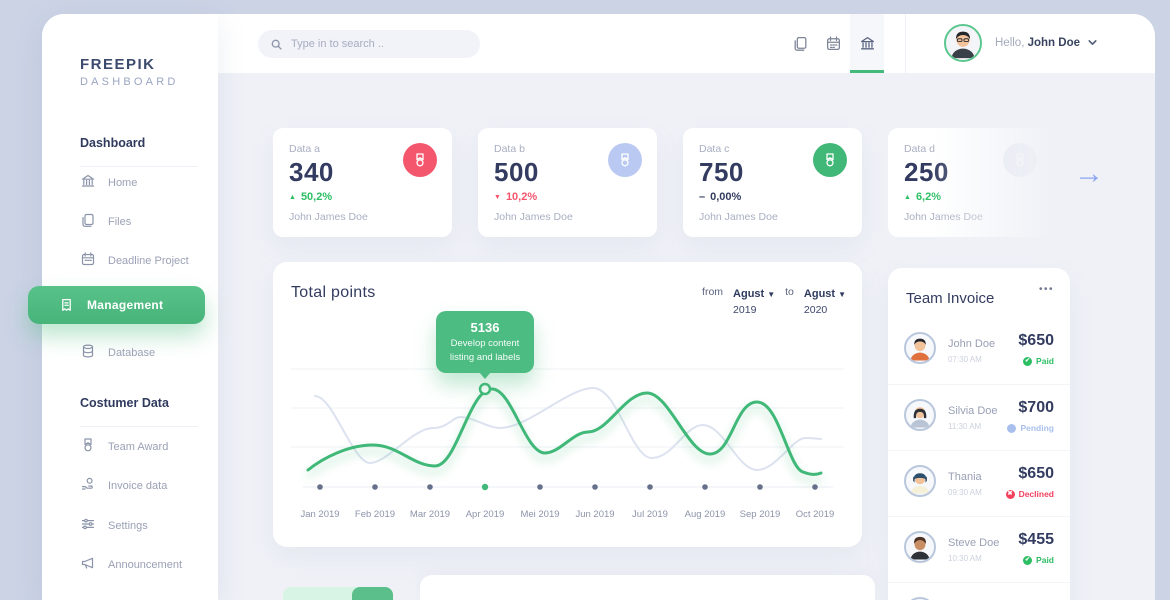 This screenshot has height=600, width=1170. I want to click on from-month-select: Agust ▼ 2019, so click(754, 300).